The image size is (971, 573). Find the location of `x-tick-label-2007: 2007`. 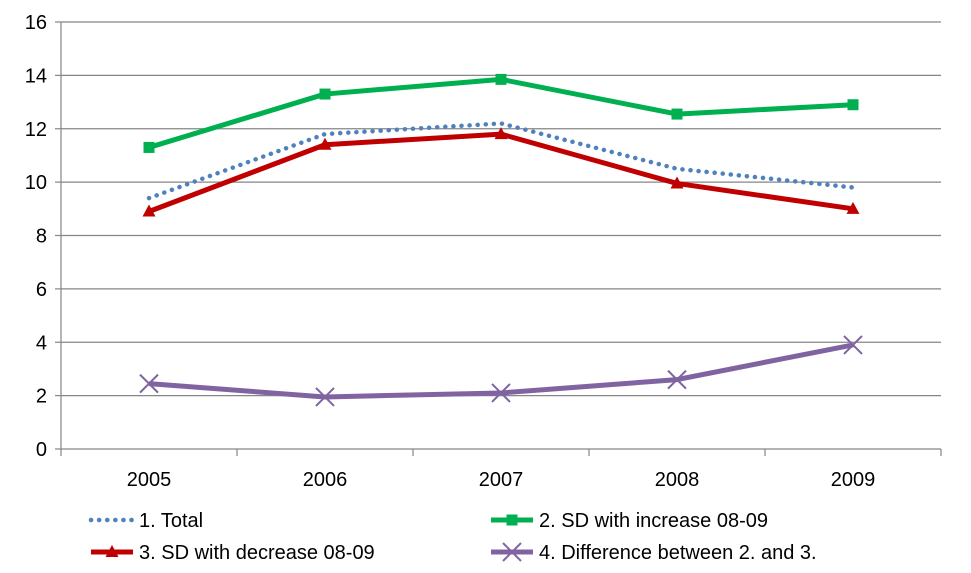

x-tick-label-2007: 2007 is located at coordinates (501, 480).